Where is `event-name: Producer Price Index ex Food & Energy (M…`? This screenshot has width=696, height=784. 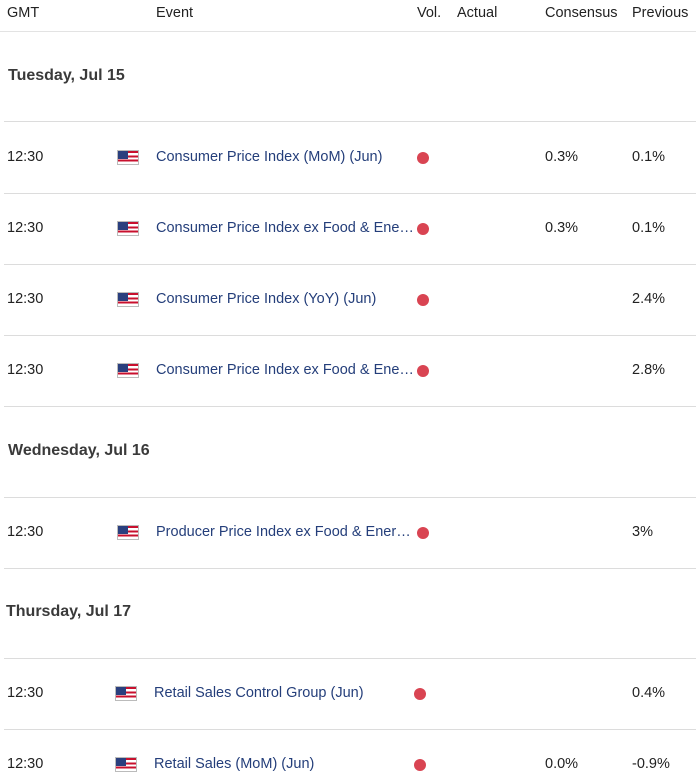
event-name: Producer Price Index ex Food & Energy (M… is located at coordinates (286, 532).